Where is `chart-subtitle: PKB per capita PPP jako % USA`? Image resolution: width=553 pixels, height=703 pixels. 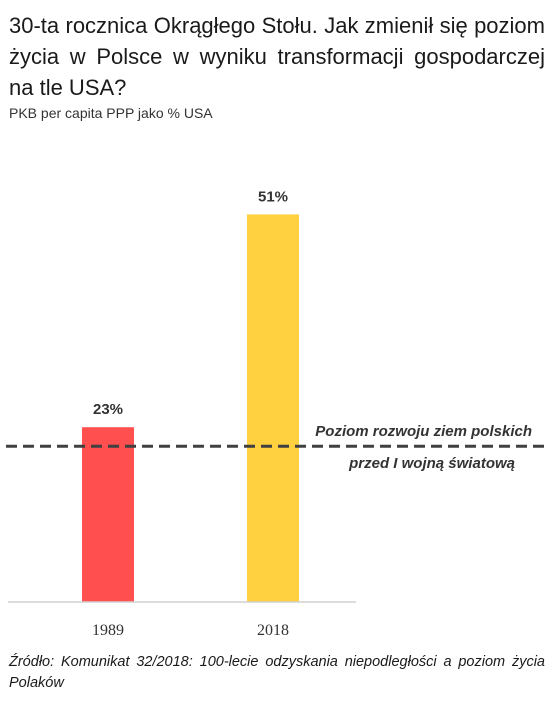 chart-subtitle: PKB per capita PPP jako % USA is located at coordinates (111, 113).